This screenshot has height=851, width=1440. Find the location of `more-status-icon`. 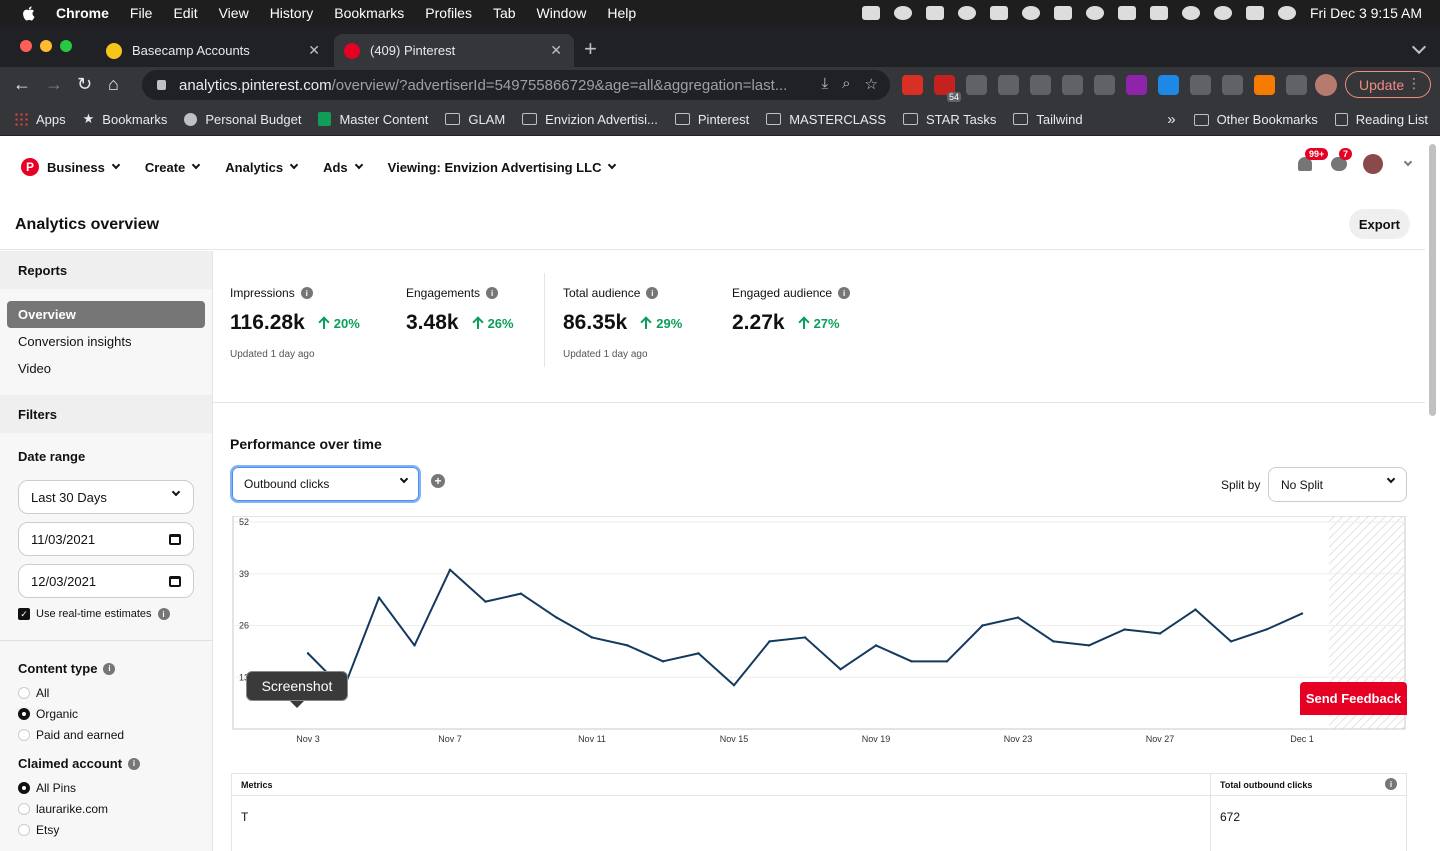

more-status-icon is located at coordinates (998, 12).